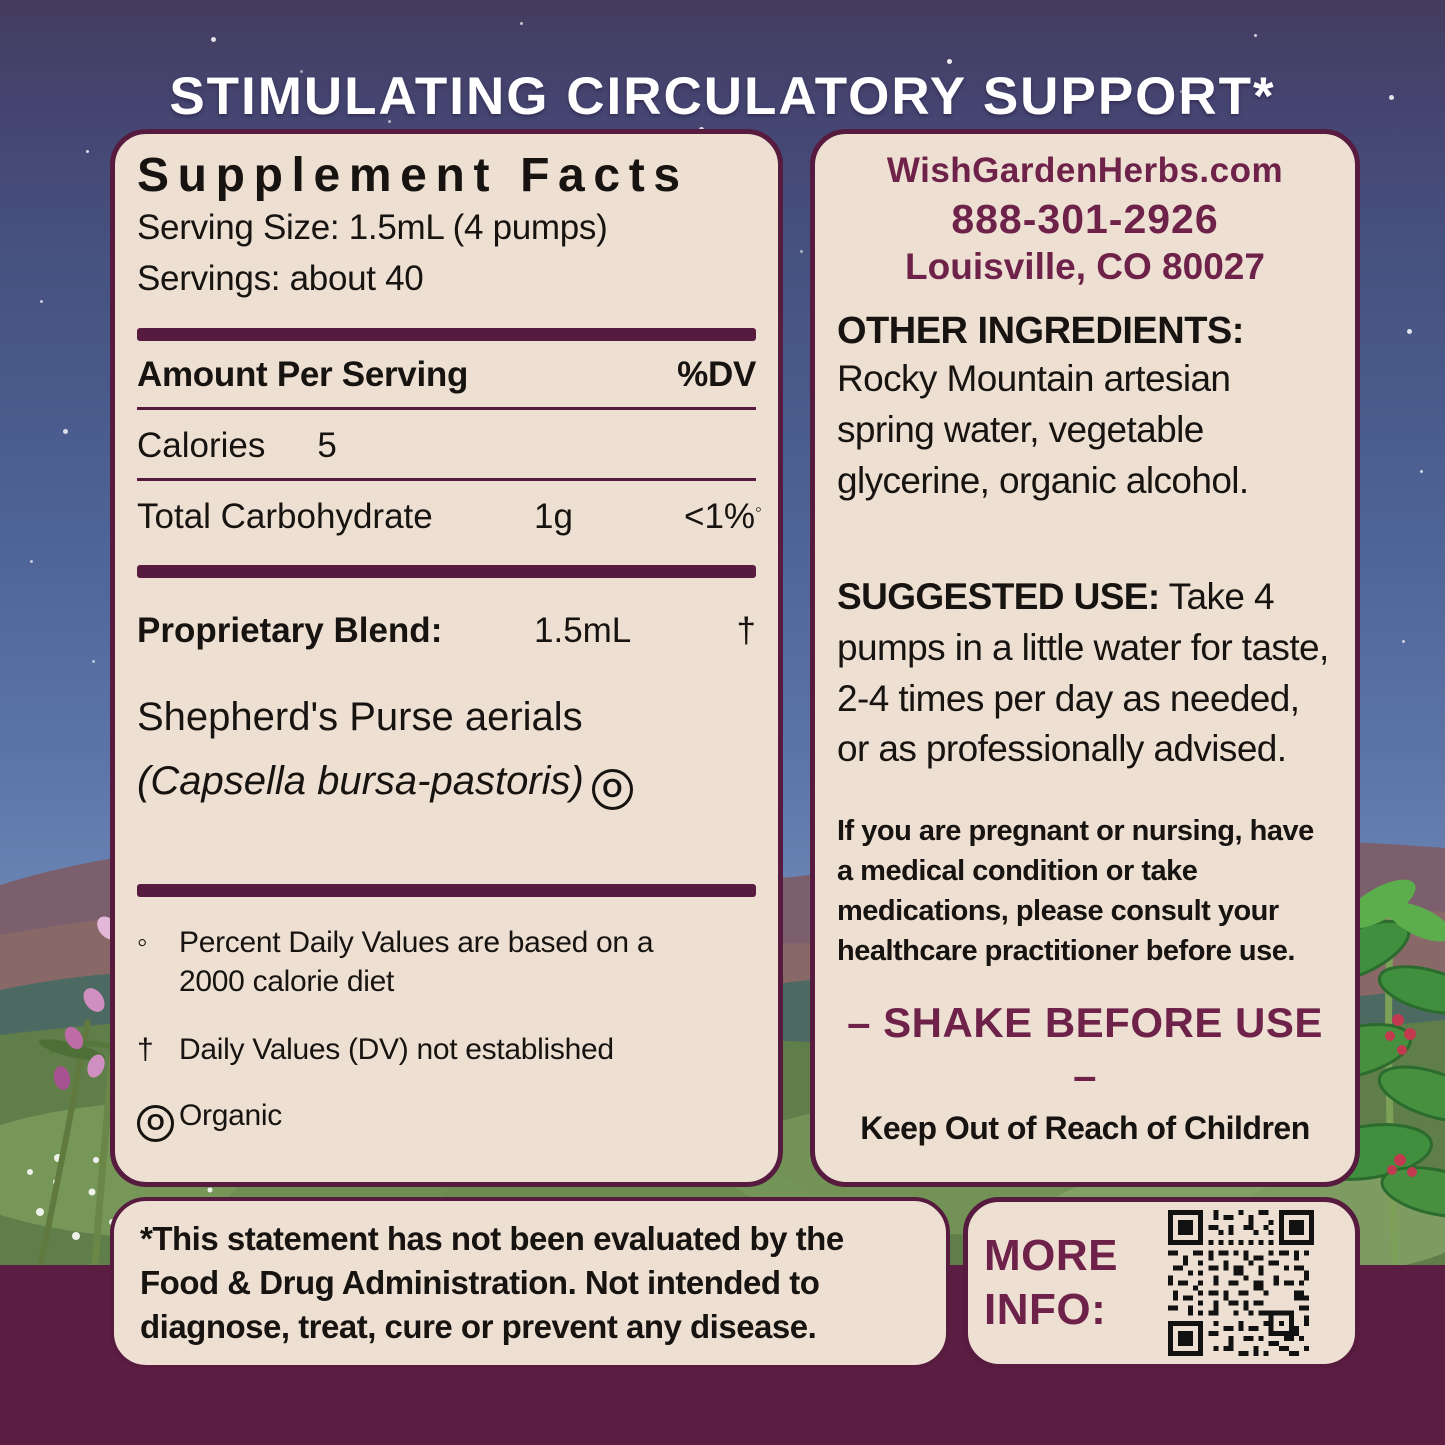 The image size is (1445, 1445). What do you see at coordinates (285, 517) in the screenshot?
I see `carb-label: Total Carbohydrate` at bounding box center [285, 517].